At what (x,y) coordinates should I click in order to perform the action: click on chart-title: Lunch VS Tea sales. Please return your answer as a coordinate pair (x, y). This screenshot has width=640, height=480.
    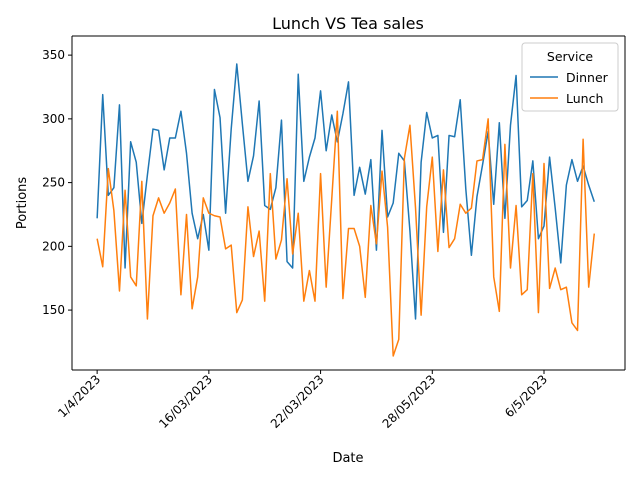
    Looking at the image, I should click on (348, 23).